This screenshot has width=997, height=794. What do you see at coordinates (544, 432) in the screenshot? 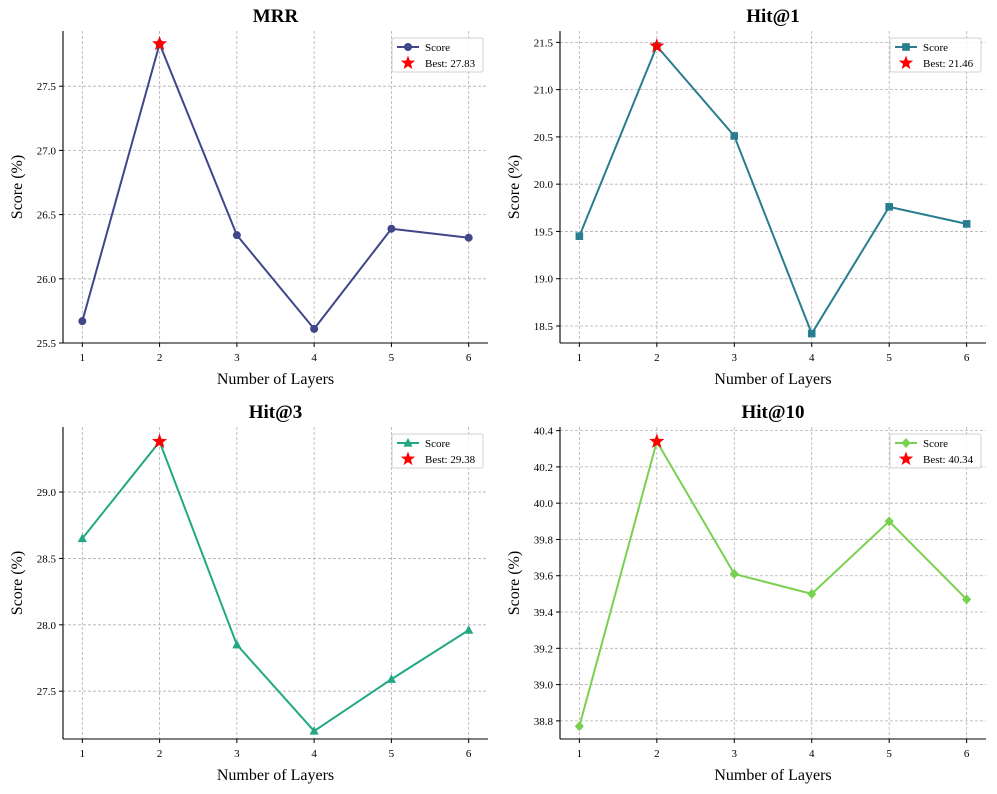
I see `y-tick-label: 40.4` at bounding box center [544, 432].